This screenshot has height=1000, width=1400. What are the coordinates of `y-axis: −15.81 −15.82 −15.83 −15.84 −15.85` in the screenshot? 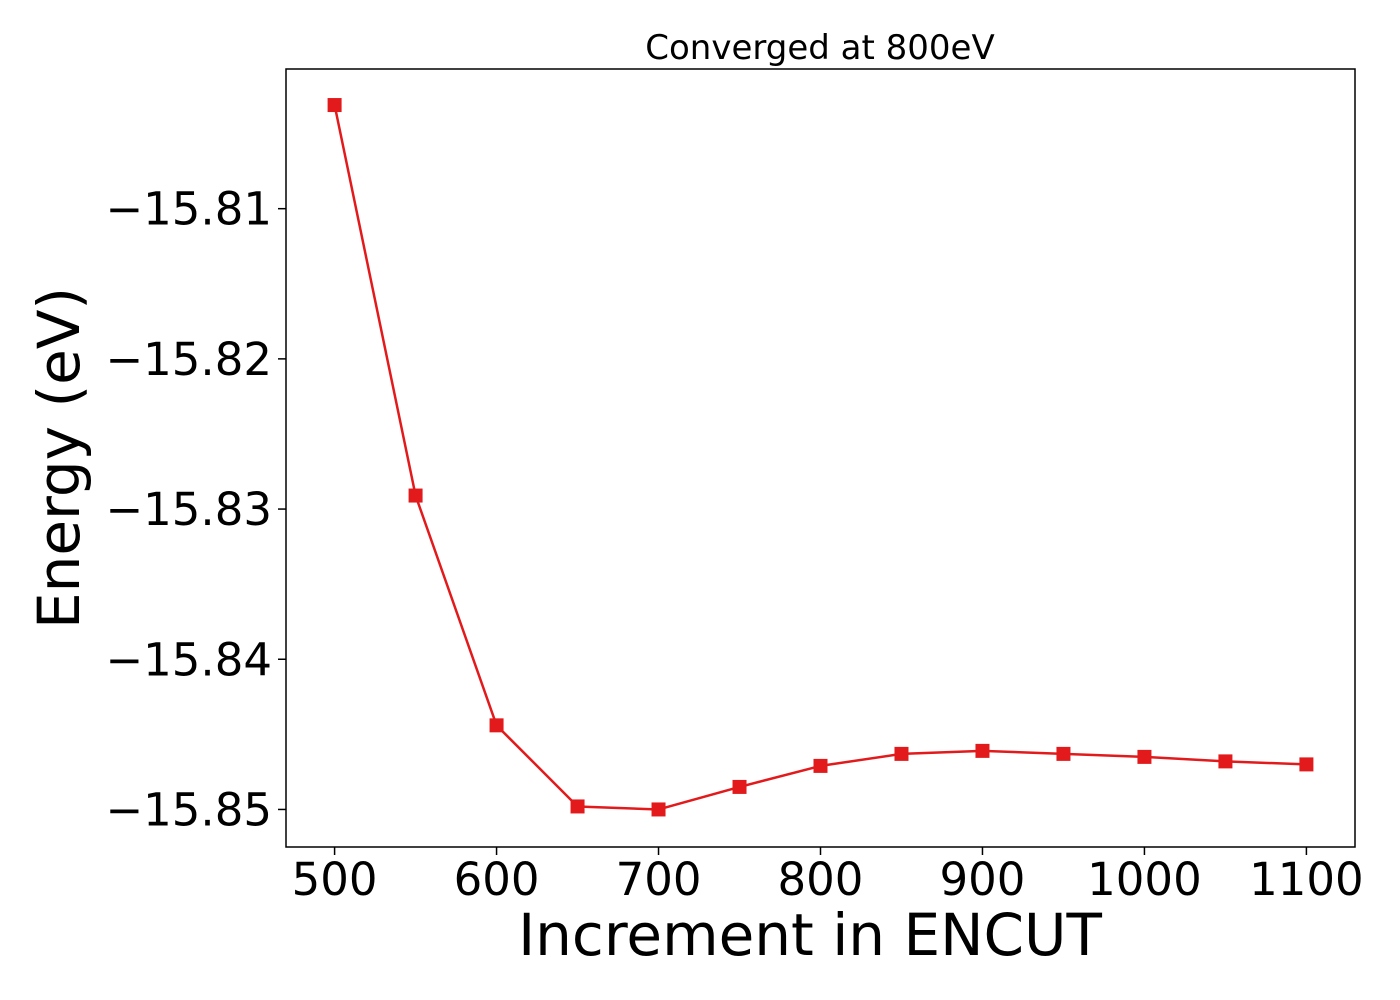 It's located at (195, 509).